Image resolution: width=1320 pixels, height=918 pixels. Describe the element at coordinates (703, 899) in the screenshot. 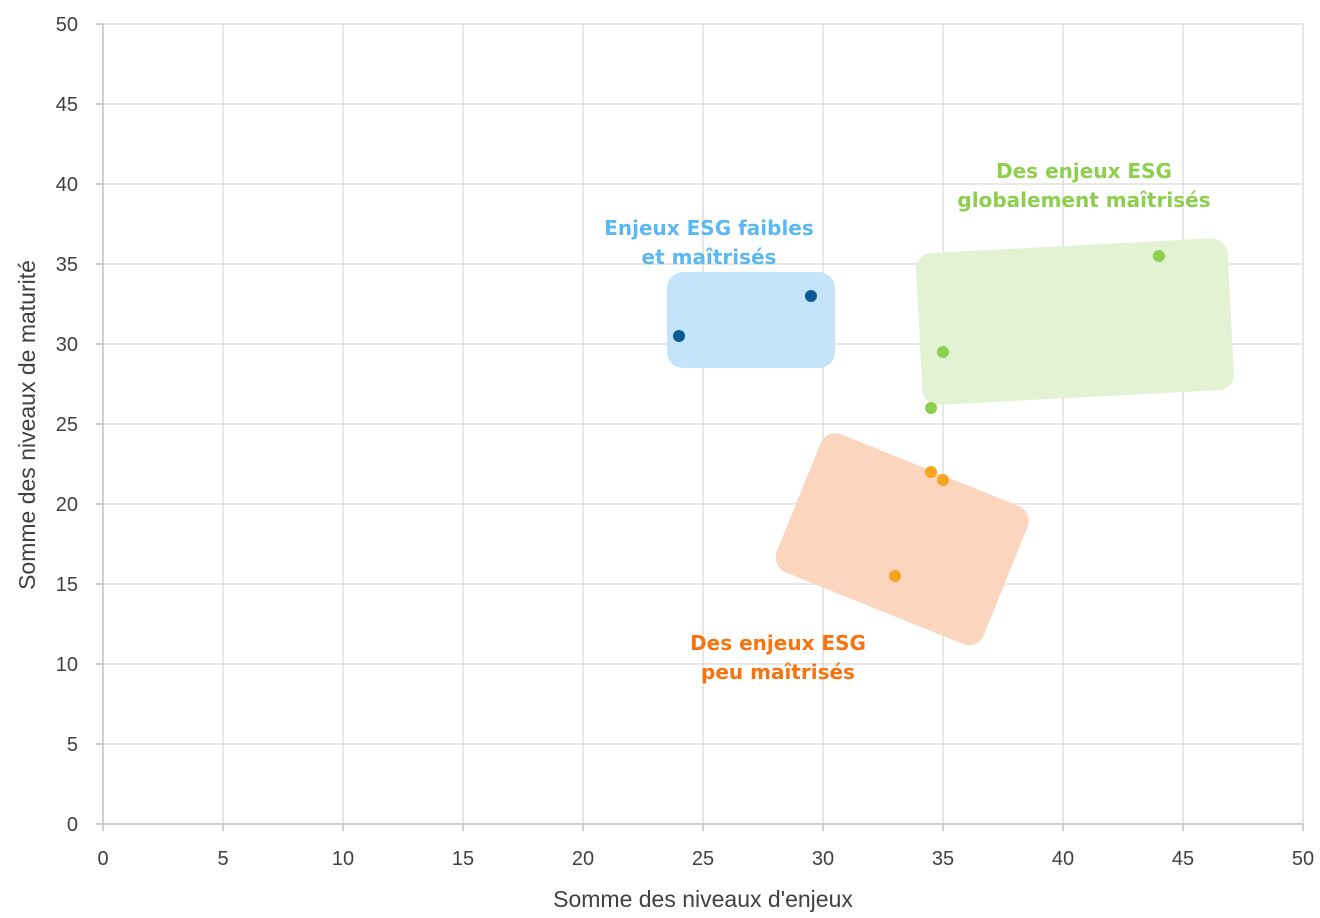

I see `x-axis-title: Somme des niveaux d'enjeux` at that location.